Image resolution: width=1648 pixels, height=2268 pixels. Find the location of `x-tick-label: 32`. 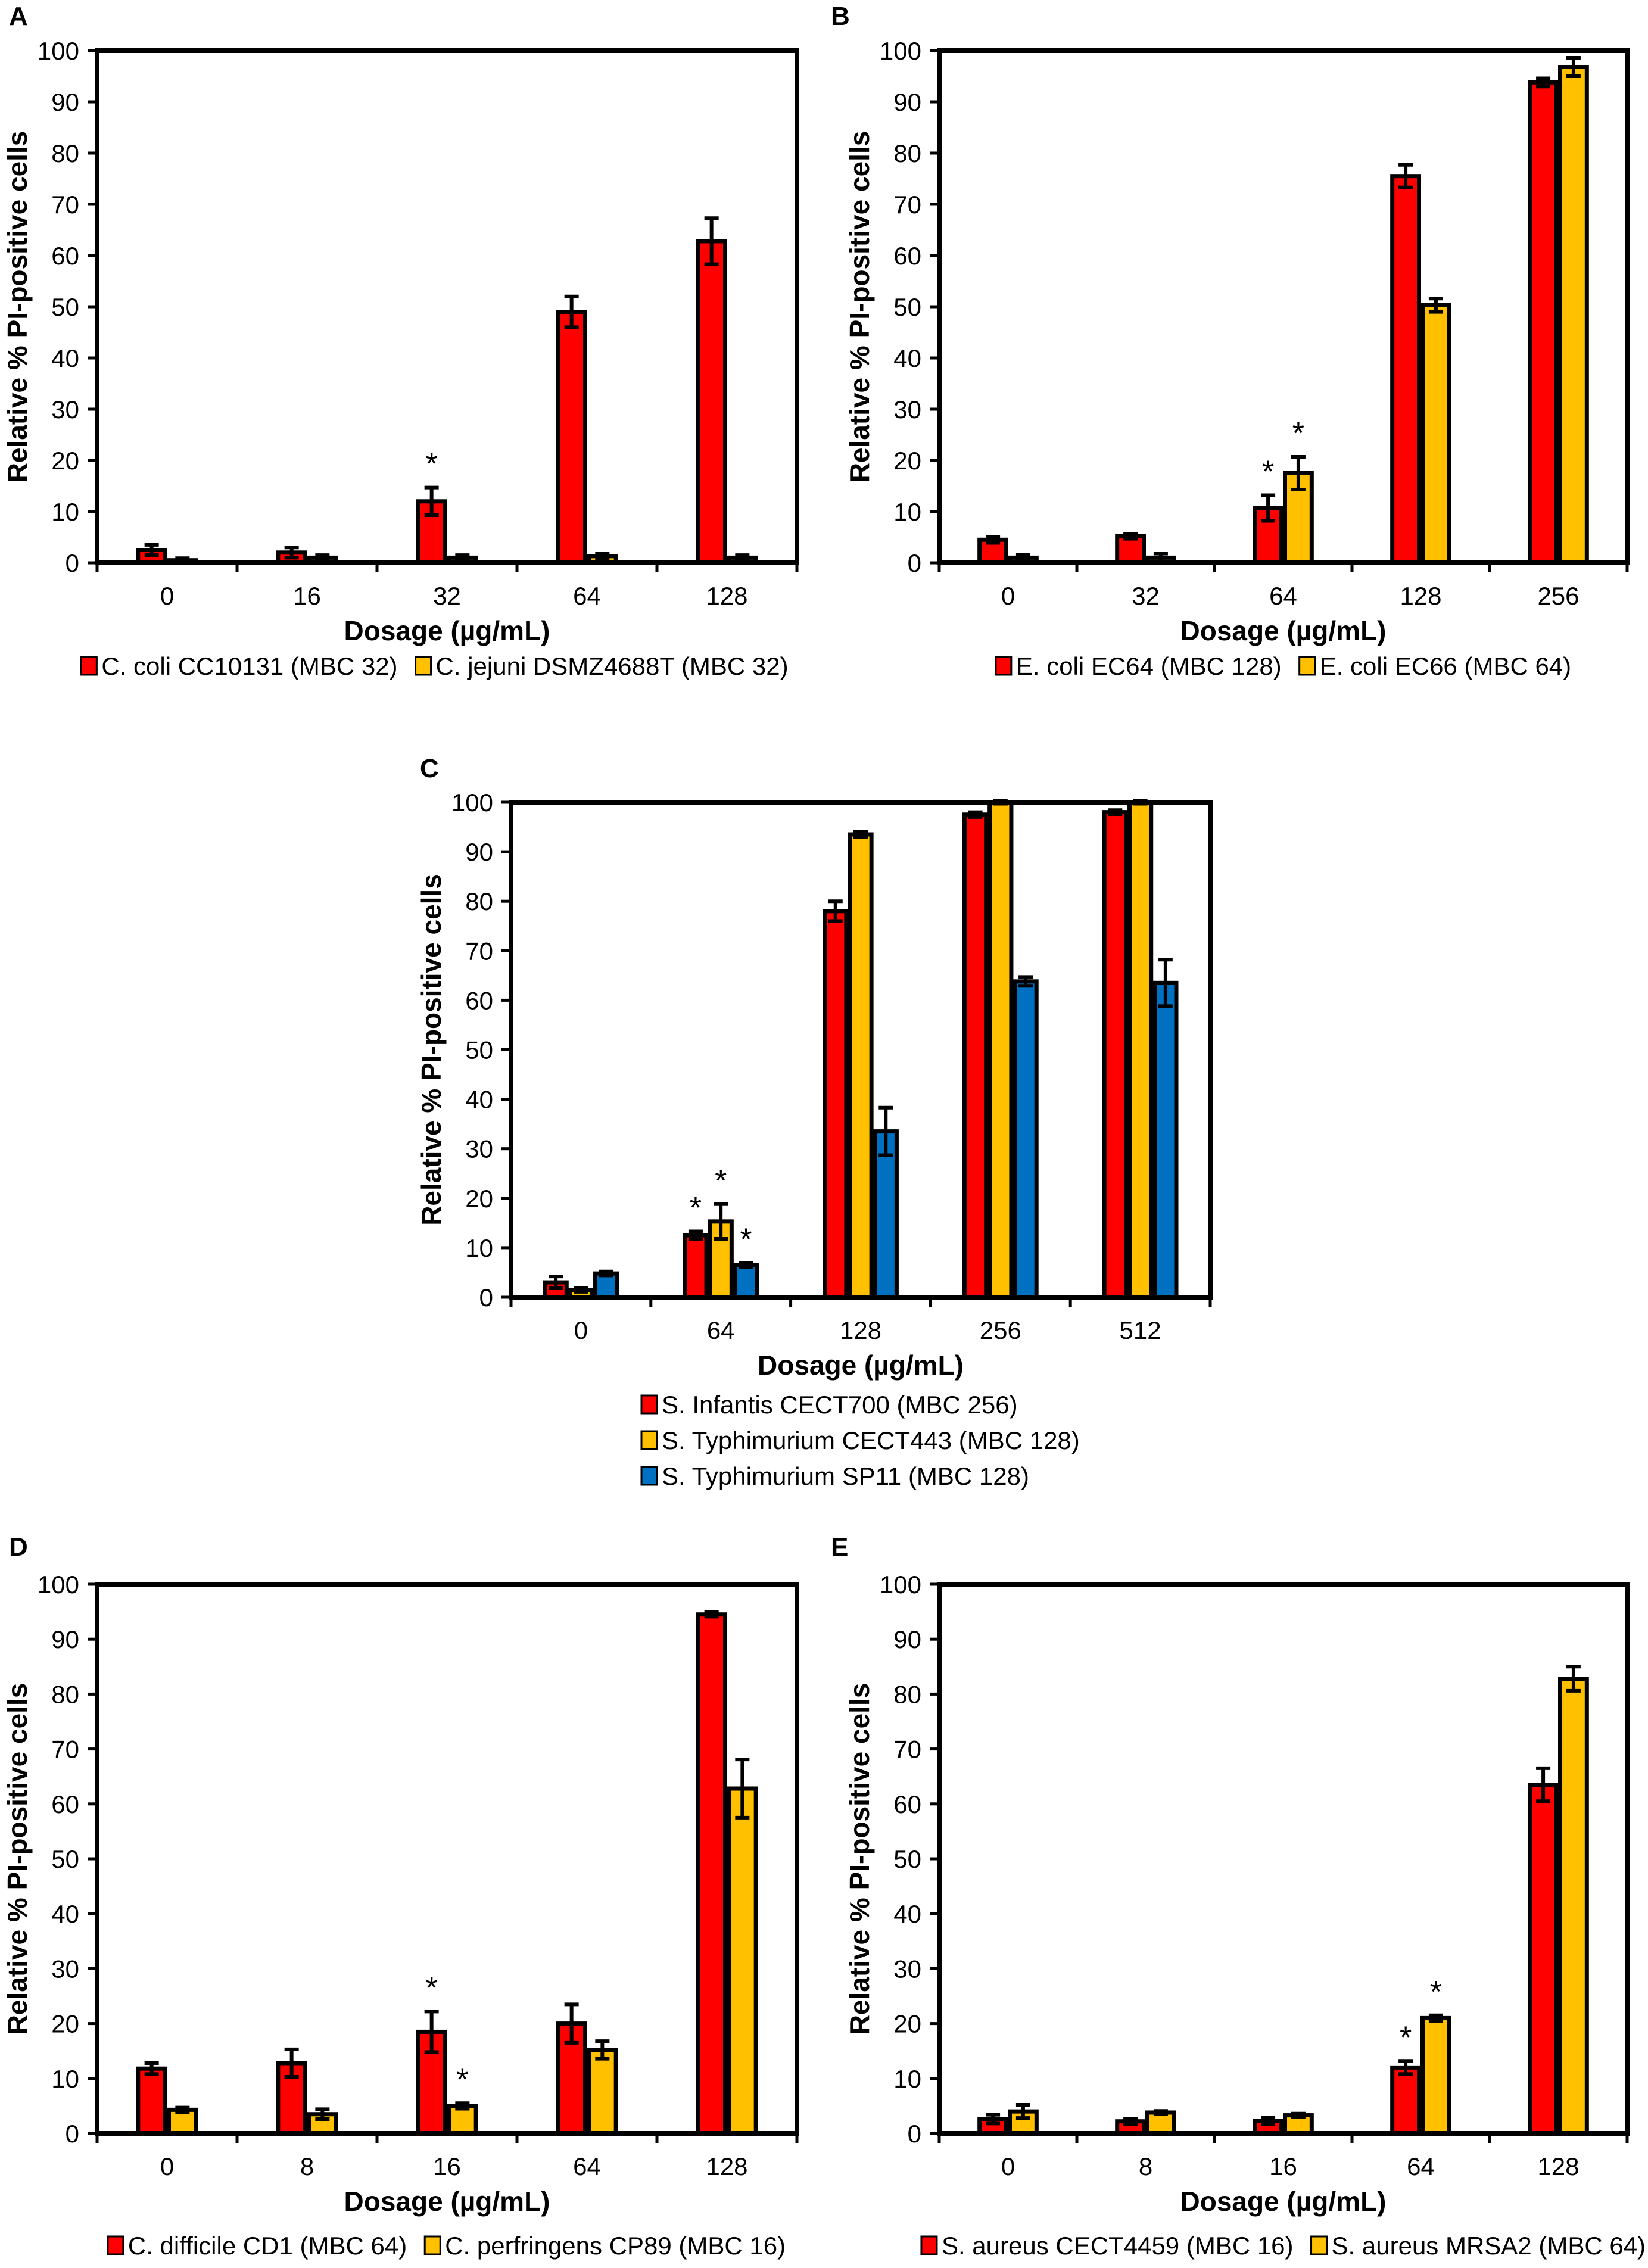

x-tick-label: 32 is located at coordinates (1146, 596).